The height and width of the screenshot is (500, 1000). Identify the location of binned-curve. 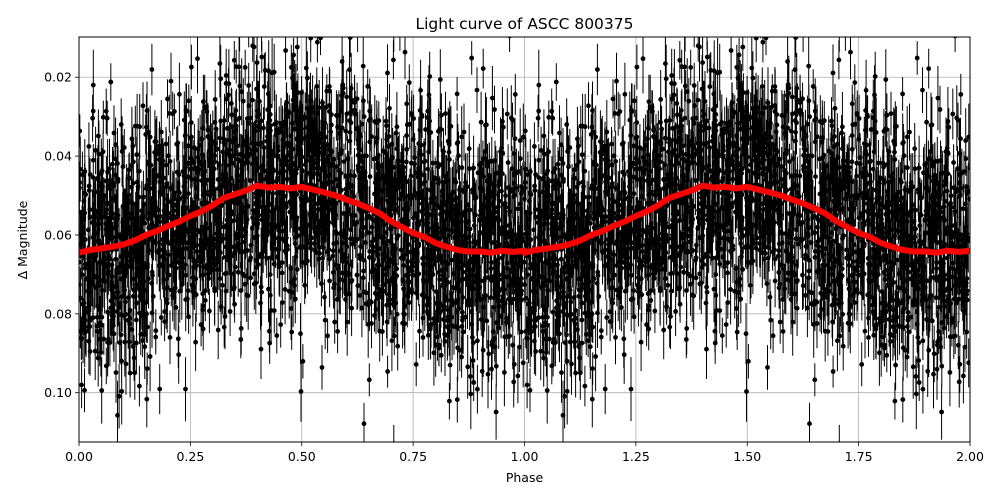
(524, 219).